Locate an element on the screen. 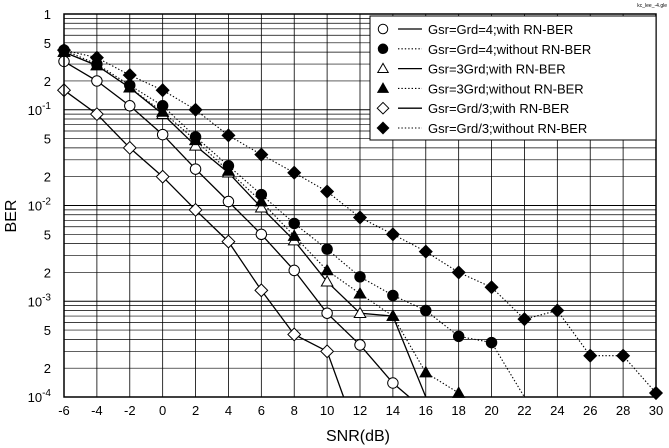 This screenshot has height=448, width=669. legend-label: Gsr=3Grd;with RN-BER is located at coordinates (497, 69).